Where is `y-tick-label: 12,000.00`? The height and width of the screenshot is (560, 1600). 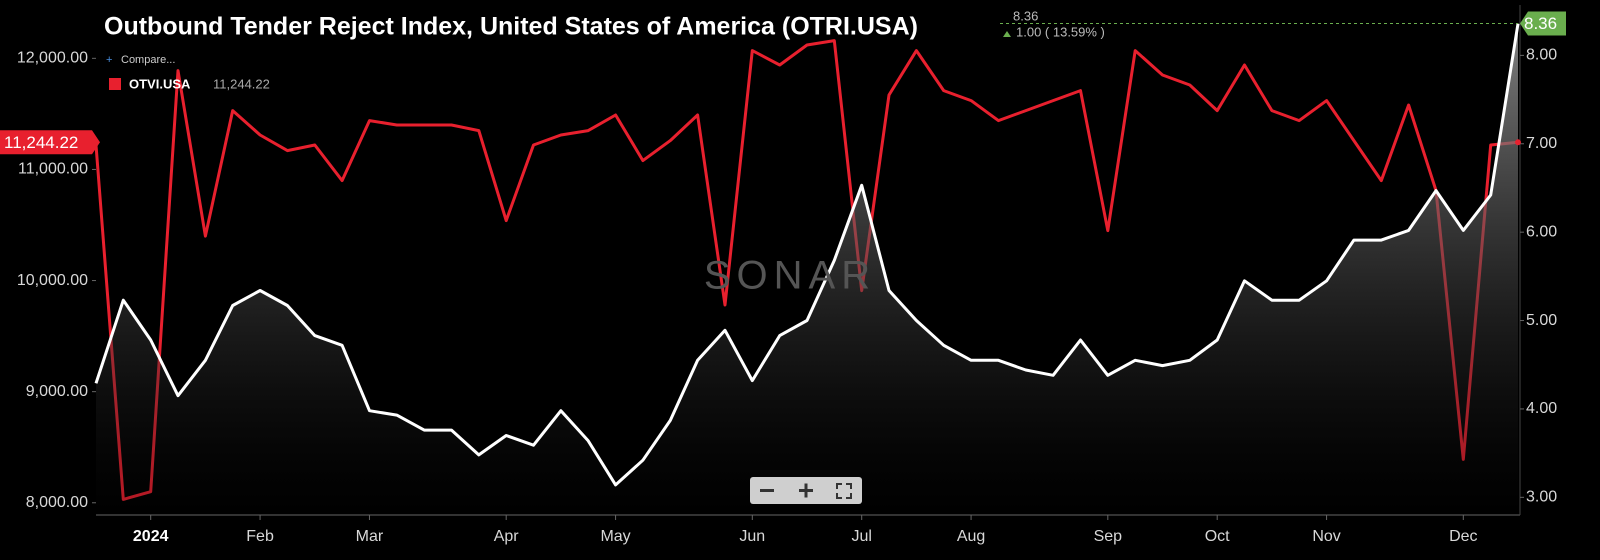 y-tick-label: 12,000.00 is located at coordinates (52, 58).